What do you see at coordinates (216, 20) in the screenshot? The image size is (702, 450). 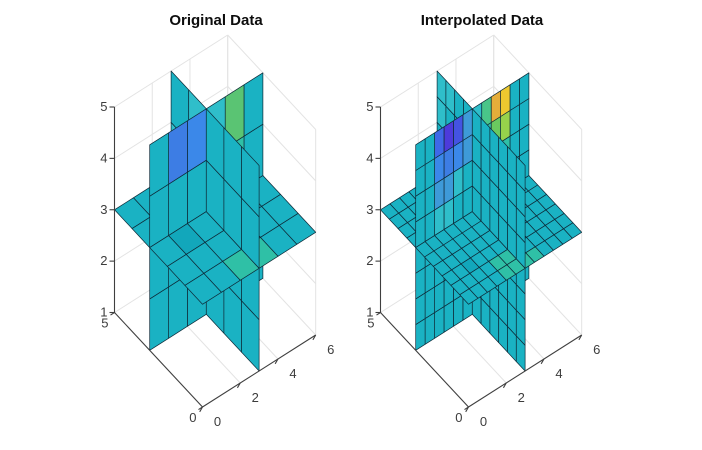 I see `plot-title-original: Original Data` at bounding box center [216, 20].